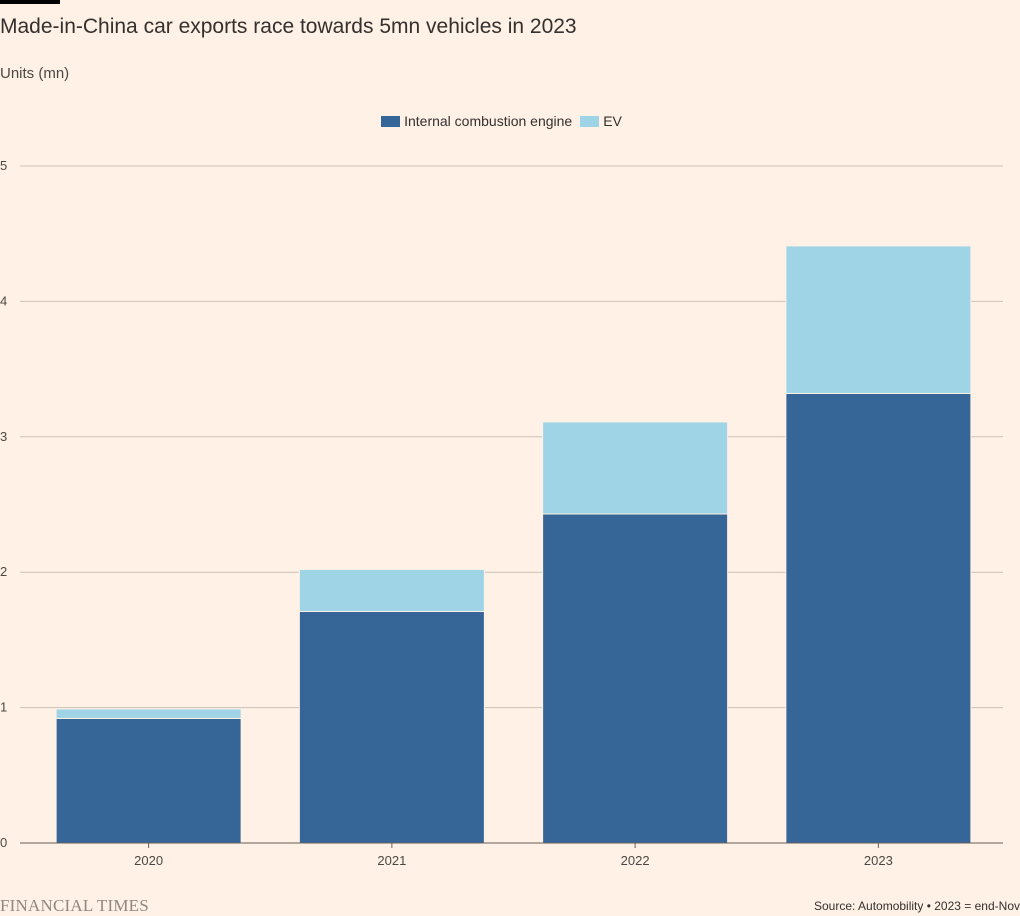  What do you see at coordinates (635, 678) in the screenshot?
I see `bar-ice-2022` at bounding box center [635, 678].